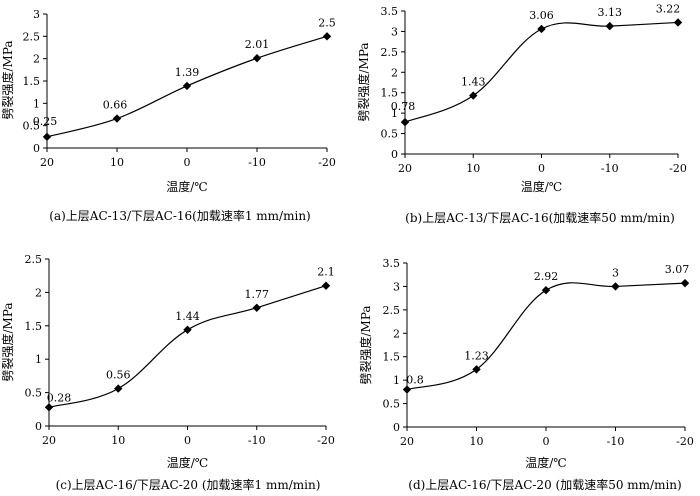 This screenshot has height=496, width=700. Describe the element at coordinates (476, 355) in the screenshot. I see `data-label: 1.23` at that location.